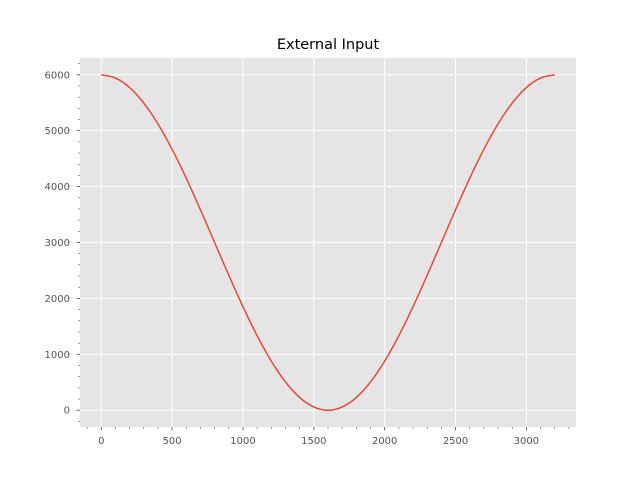  Describe the element at coordinates (172, 441) in the screenshot. I see `x-tick-label: 500` at that location.